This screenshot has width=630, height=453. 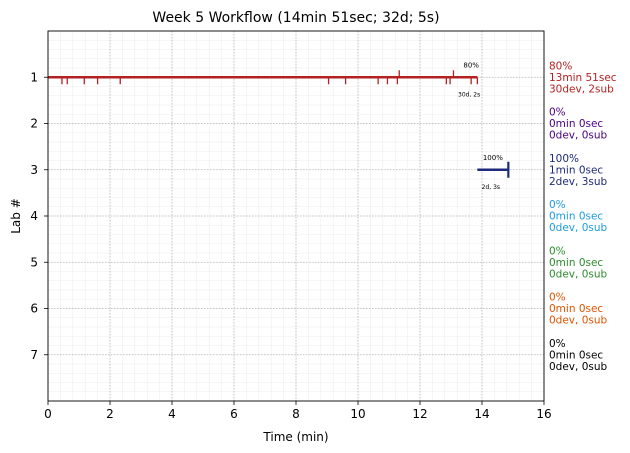 What do you see at coordinates (172, 414) in the screenshot?
I see `x-tick-label: 4` at bounding box center [172, 414].